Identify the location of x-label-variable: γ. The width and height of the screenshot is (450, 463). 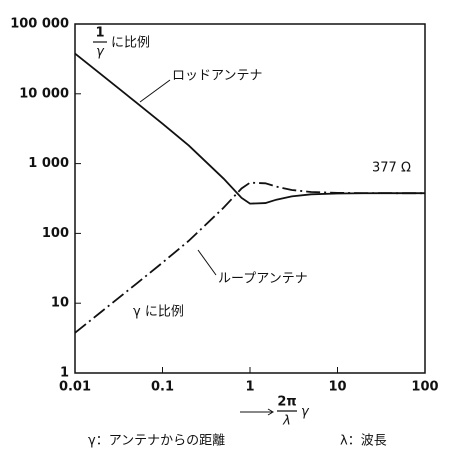
(305, 412).